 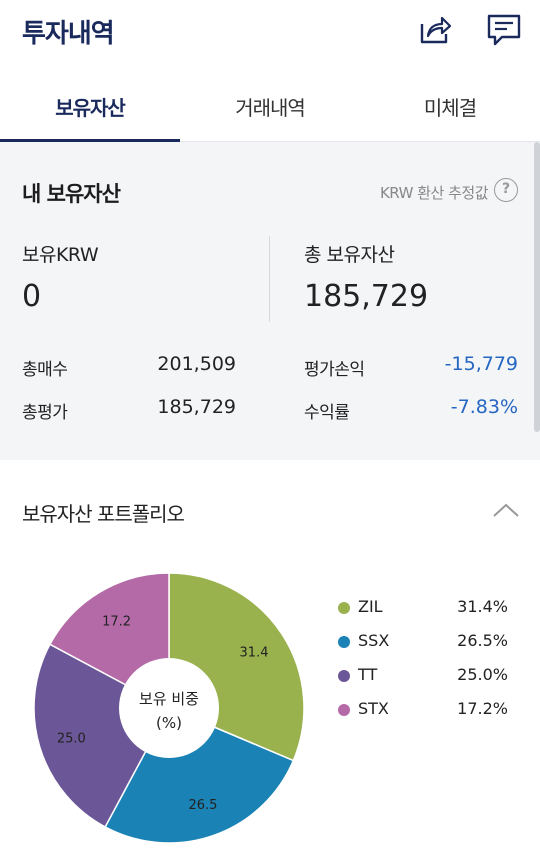 I want to click on legend-item-zil: ZIL 31.4%, so click(x=422, y=609).